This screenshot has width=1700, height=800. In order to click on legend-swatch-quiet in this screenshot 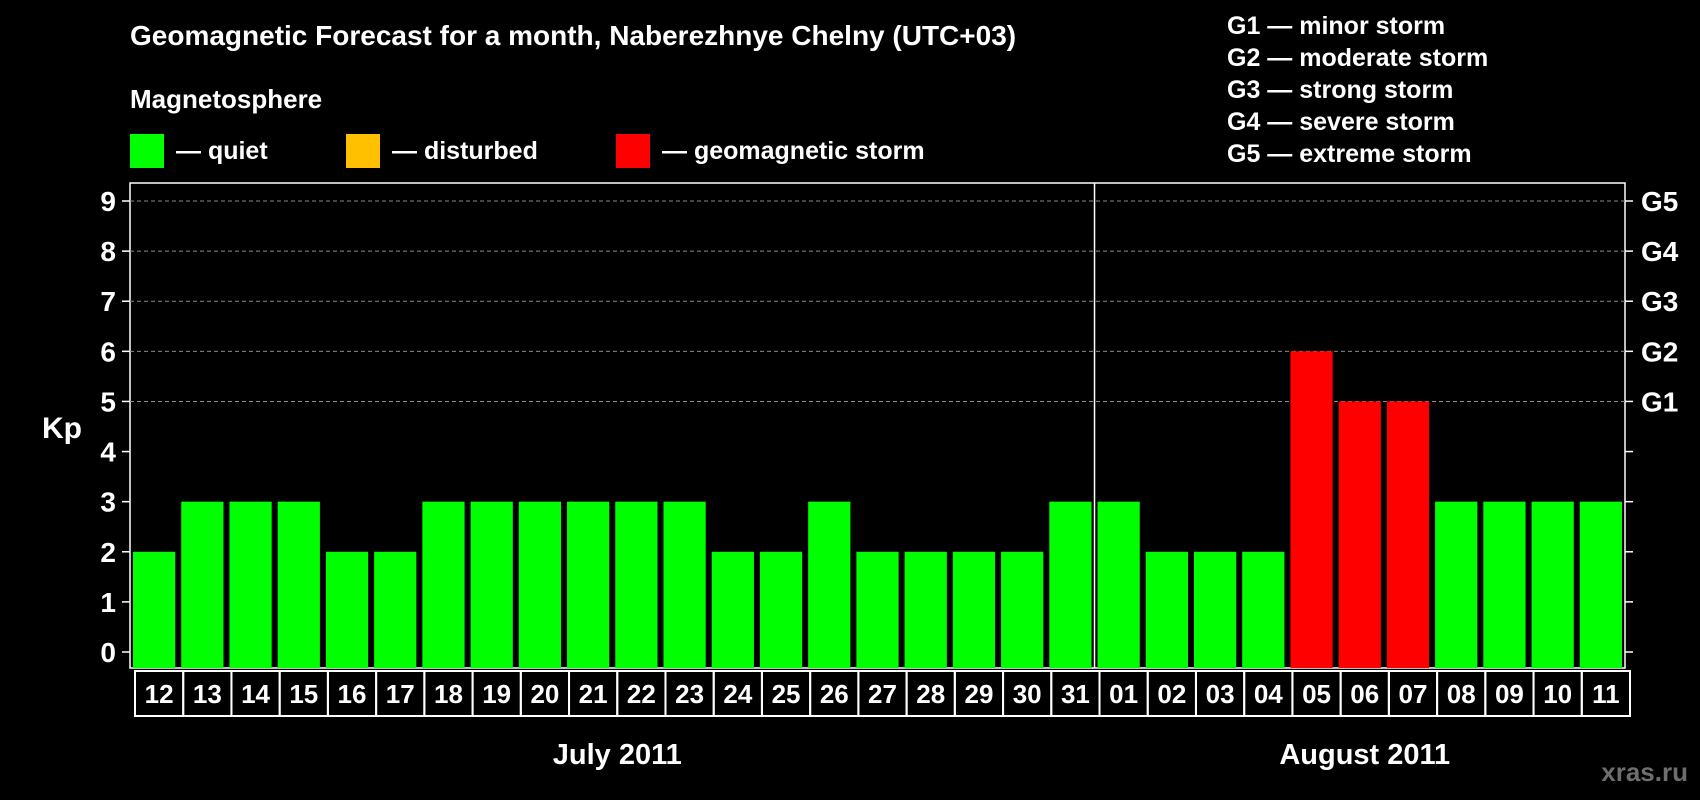, I will do `click(147, 151)`.